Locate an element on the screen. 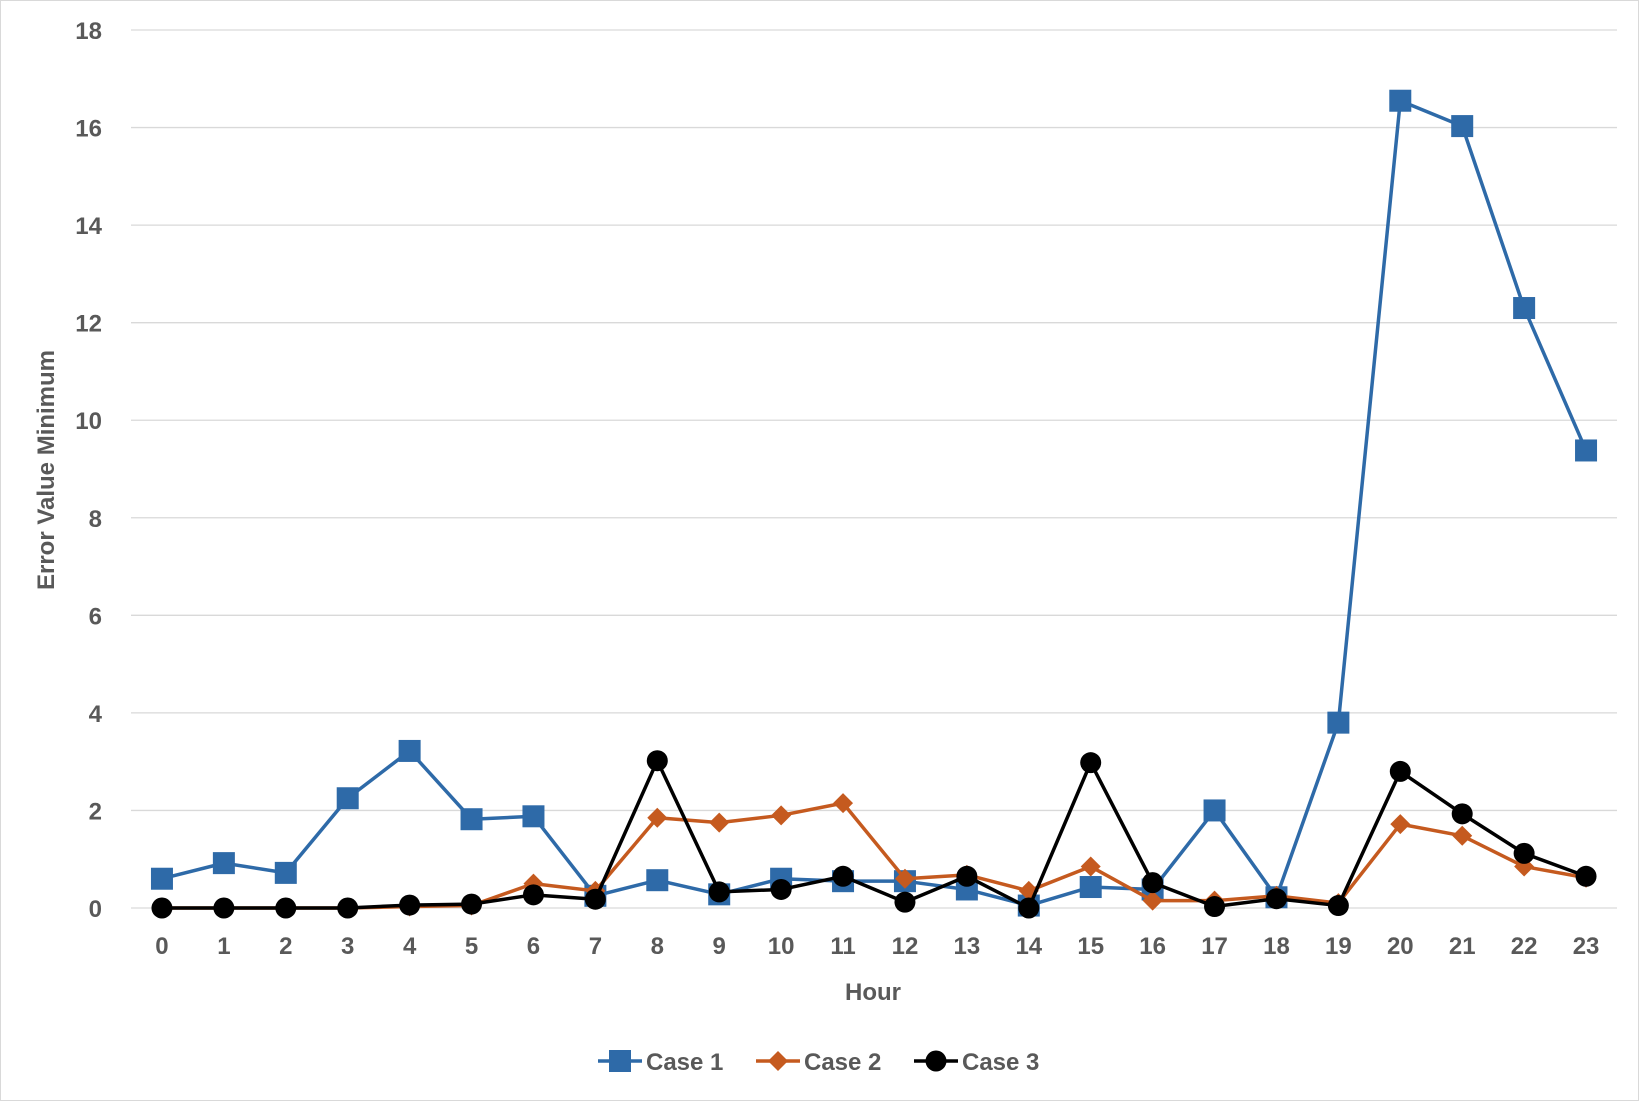 The image size is (1639, 1101). x-axis-tick-labels: 0 1 2 3 4 5 6 7 8 9 10 11 12 13 14 15 16 17 18 19 20 21 22 23 is located at coordinates (877, 946).